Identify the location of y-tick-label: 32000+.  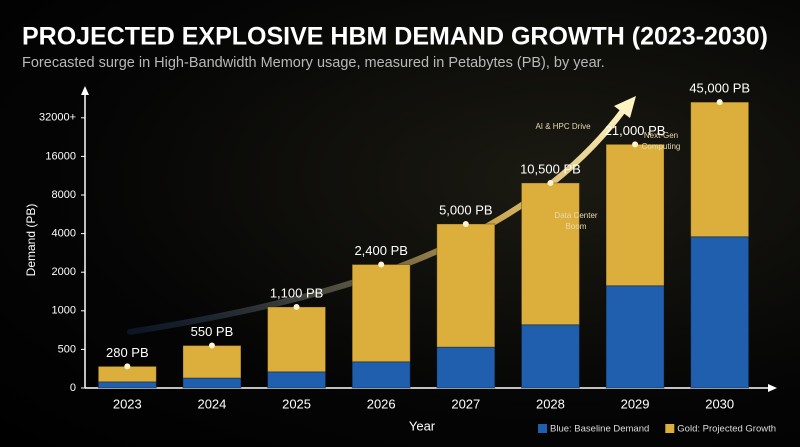
(57, 118).